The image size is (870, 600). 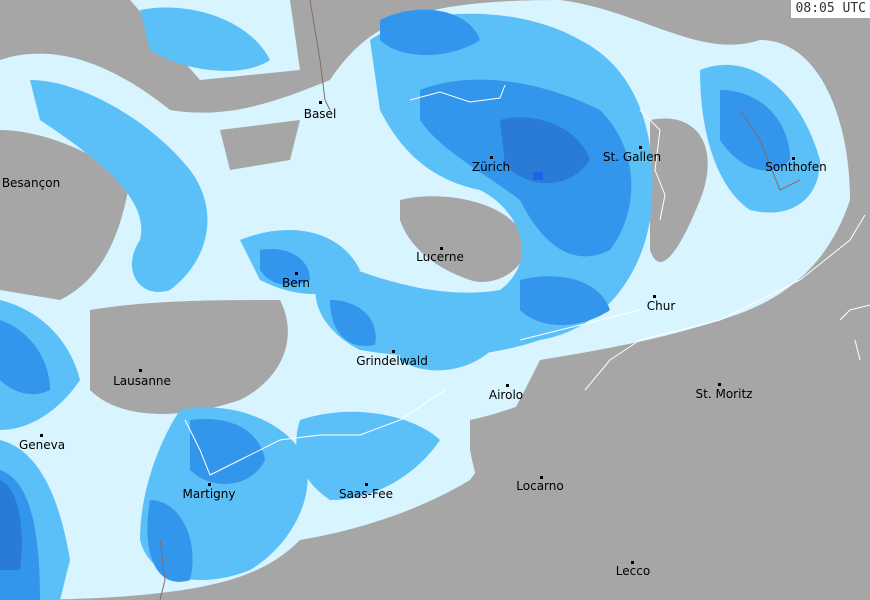 What do you see at coordinates (830, 9) in the screenshot?
I see `timestamp: 08:05 UTC` at bounding box center [830, 9].